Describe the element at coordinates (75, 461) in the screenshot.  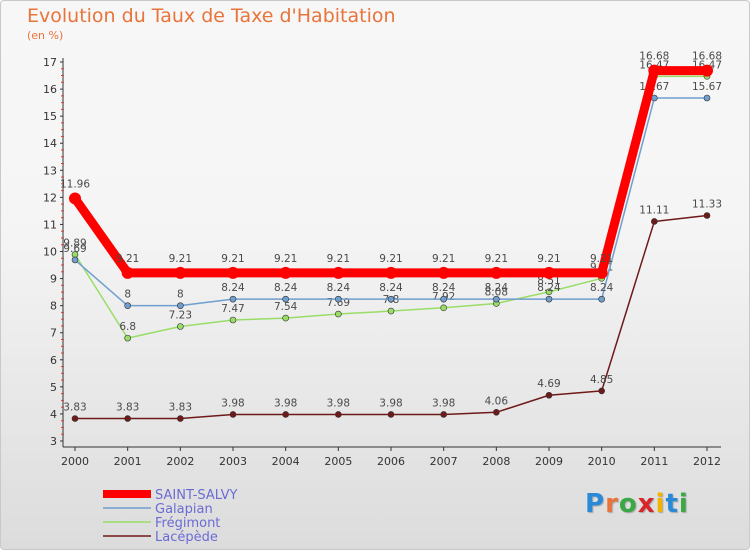
I see `x-tick-label: 2000` at that location.